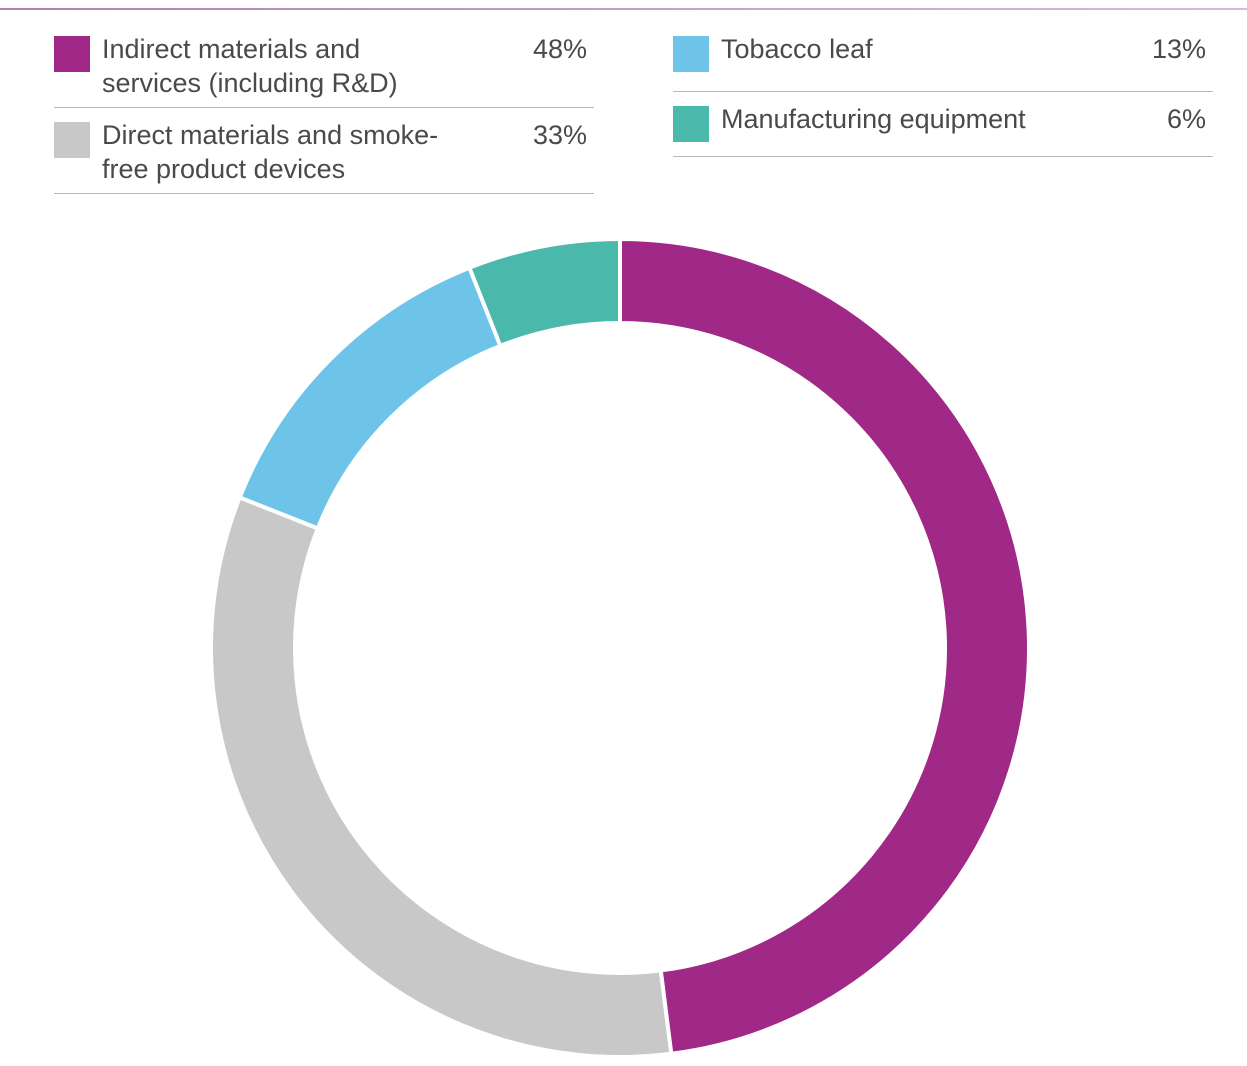 This screenshot has height=1066, width=1247. I want to click on legend-label: Tobacco leaf, so click(797, 49).